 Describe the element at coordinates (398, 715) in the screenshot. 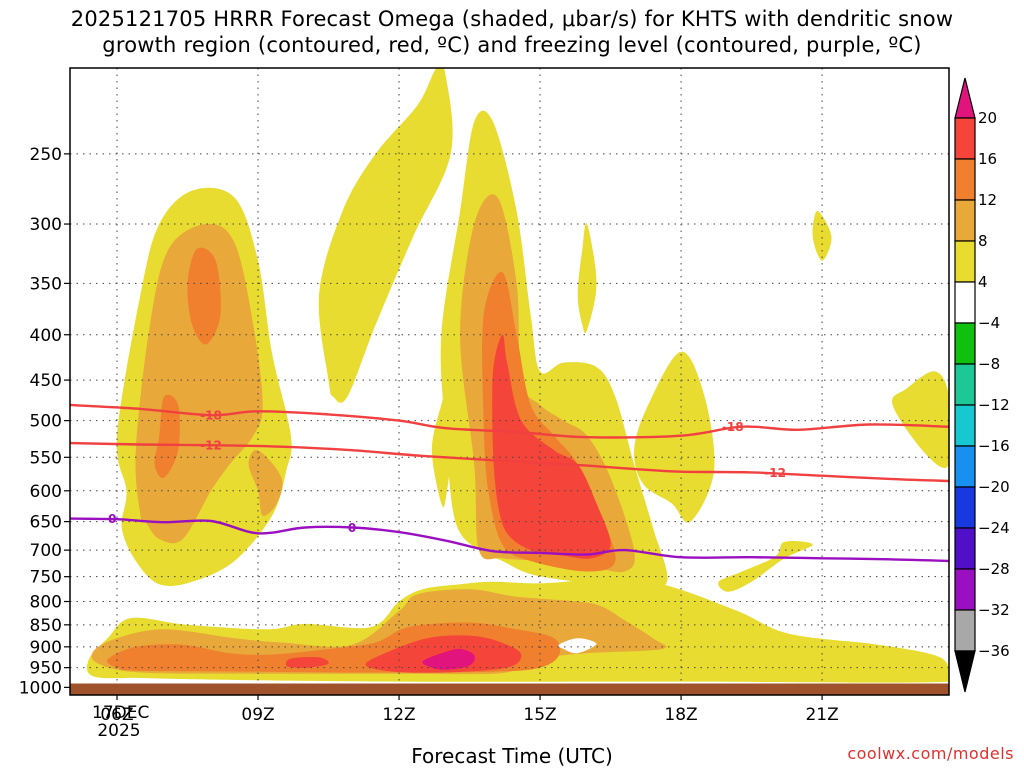

I see `x-tick-label-12Z: 12Z` at that location.